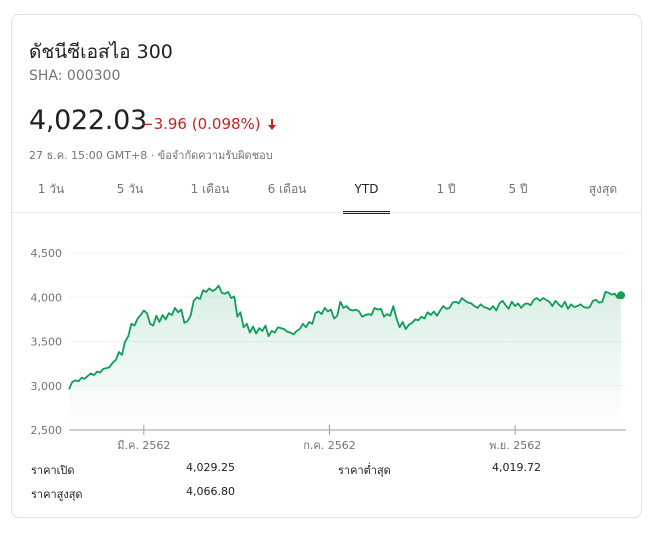 This screenshot has width=656, height=535. Describe the element at coordinates (603, 189) in the screenshot. I see `tab-max: สูงสุด` at that location.